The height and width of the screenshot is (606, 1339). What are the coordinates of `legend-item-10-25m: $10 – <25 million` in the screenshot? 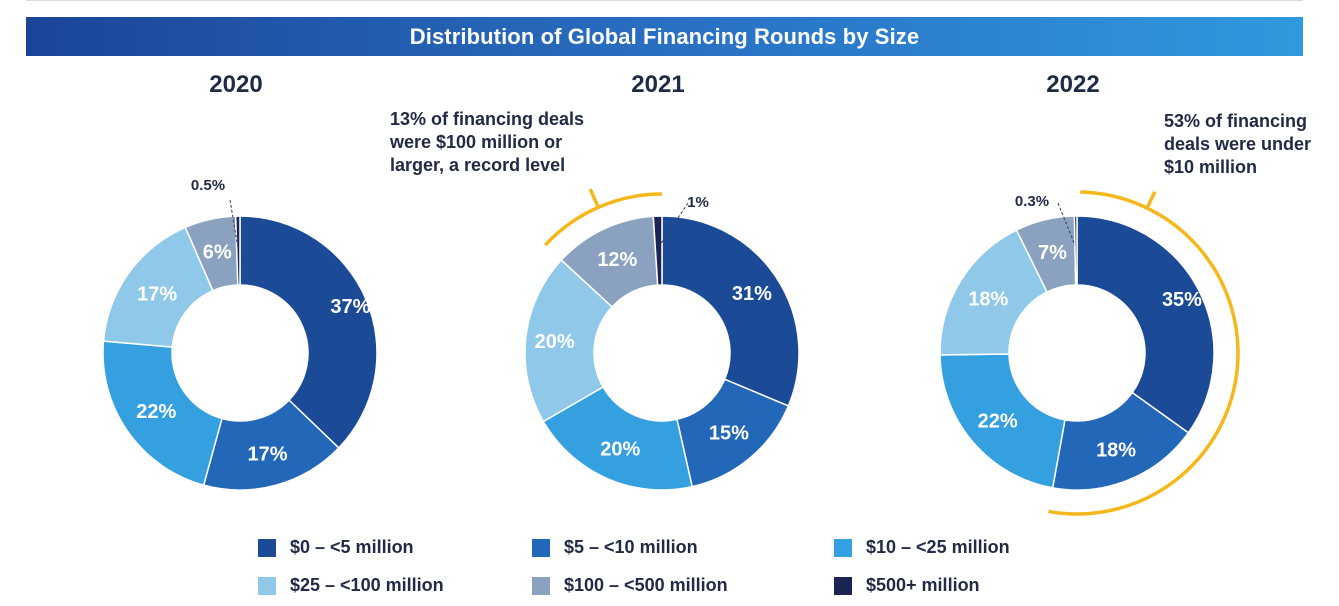 It's located at (922, 547).